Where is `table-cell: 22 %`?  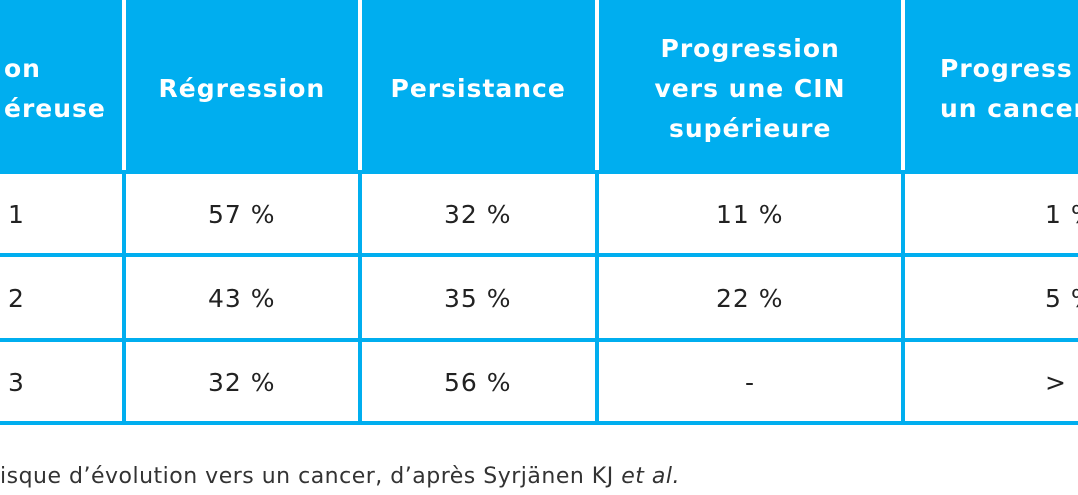
table-cell: 22 % is located at coordinates (750, 298).